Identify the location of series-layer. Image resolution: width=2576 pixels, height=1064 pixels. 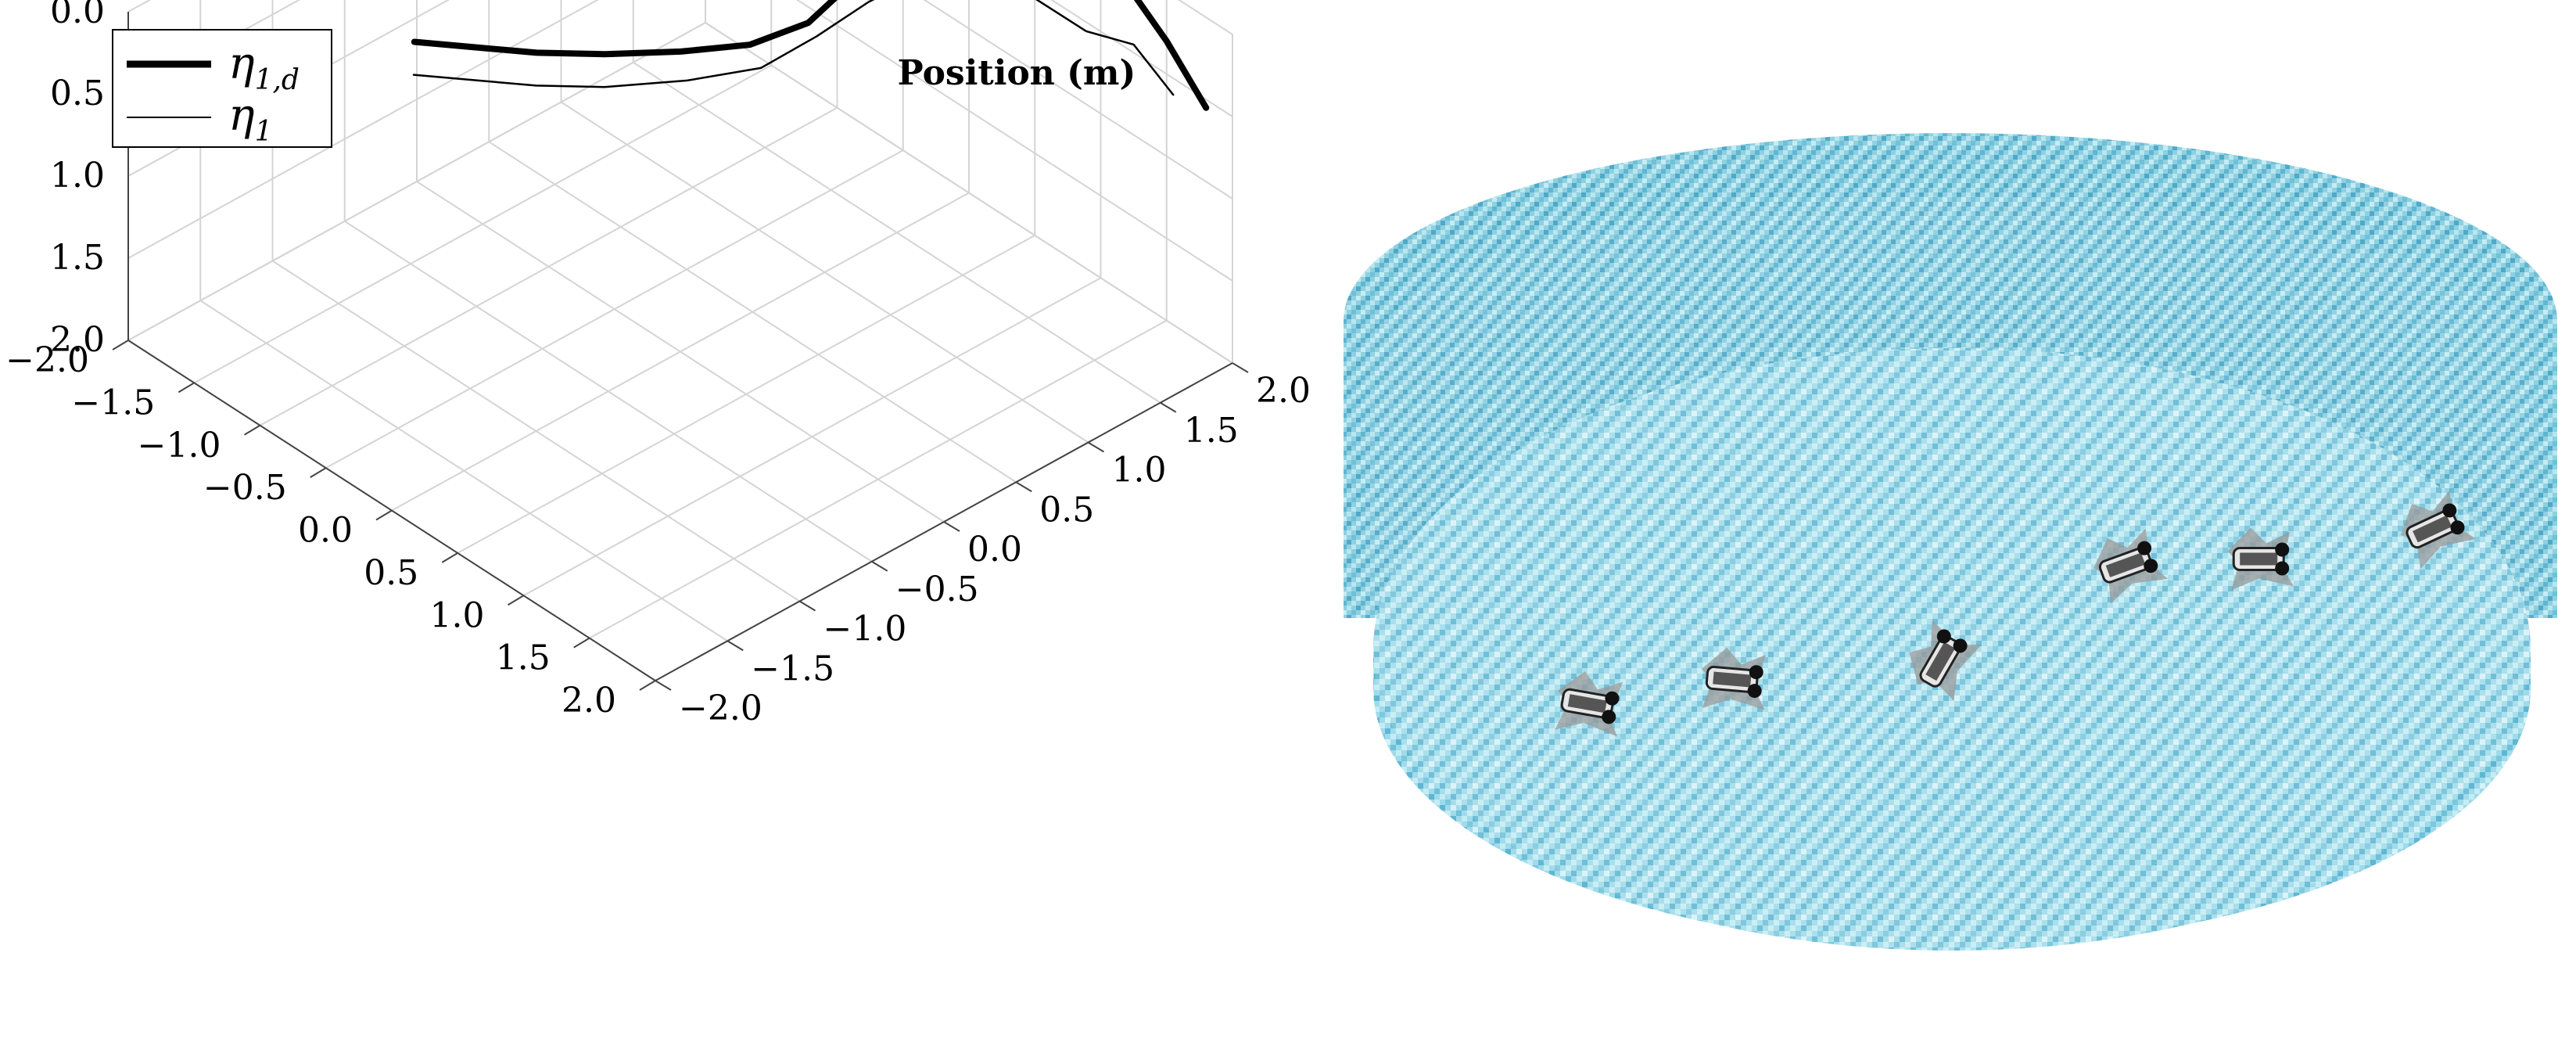
(810, 56).